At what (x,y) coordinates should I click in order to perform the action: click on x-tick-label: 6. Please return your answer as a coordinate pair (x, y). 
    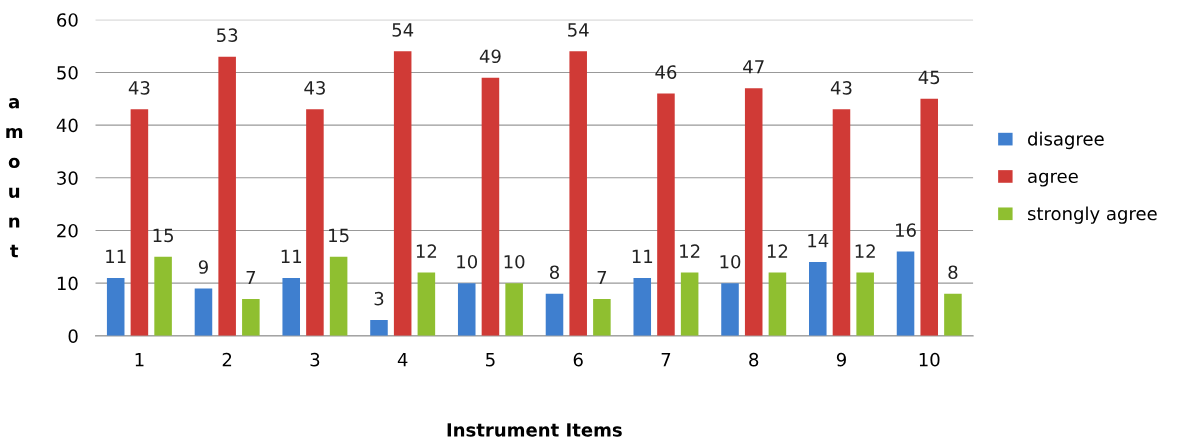
    Looking at the image, I should click on (578, 359).